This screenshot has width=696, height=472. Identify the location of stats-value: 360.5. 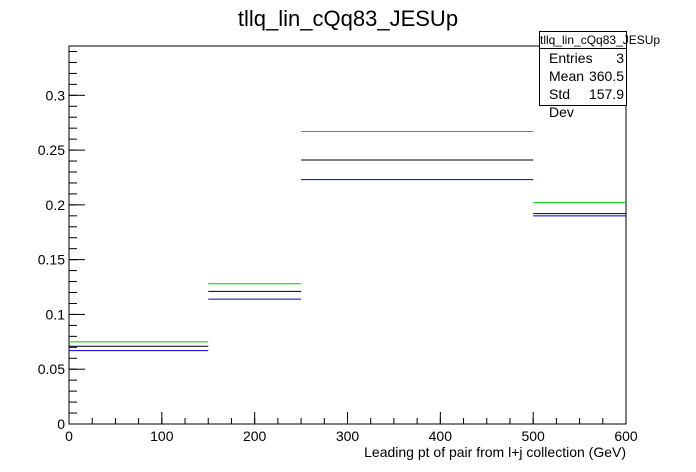
(606, 76).